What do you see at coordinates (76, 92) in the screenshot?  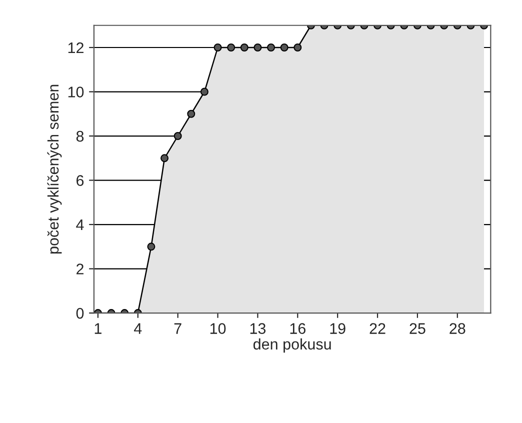 I see `y-tick-label: 10` at bounding box center [76, 92].